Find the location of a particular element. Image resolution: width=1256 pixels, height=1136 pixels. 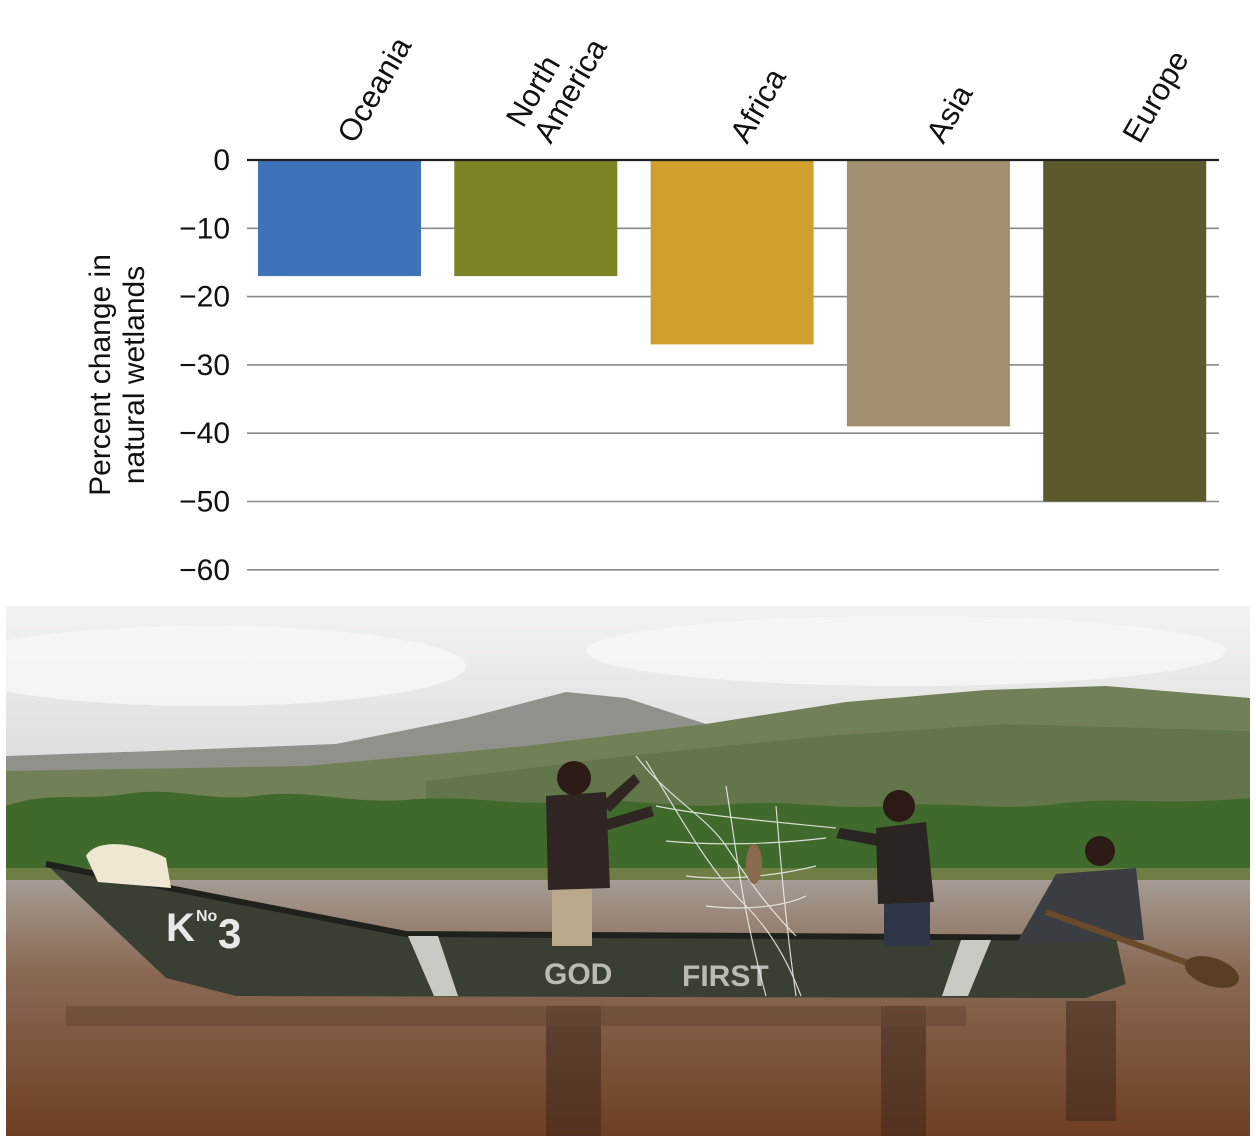

tree-line is located at coordinates (628, 836).